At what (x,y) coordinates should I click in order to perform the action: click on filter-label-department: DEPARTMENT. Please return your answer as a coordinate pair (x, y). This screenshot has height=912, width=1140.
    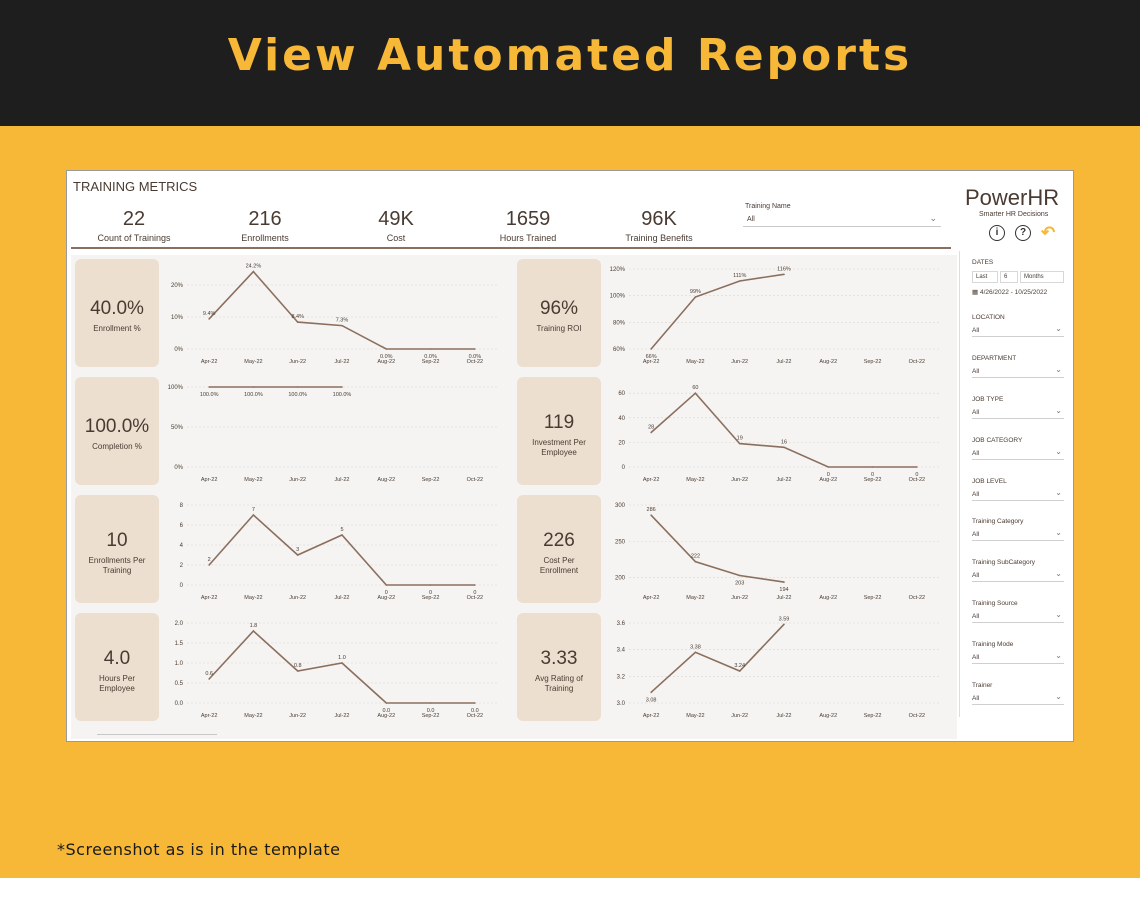
    Looking at the image, I should click on (994, 358).